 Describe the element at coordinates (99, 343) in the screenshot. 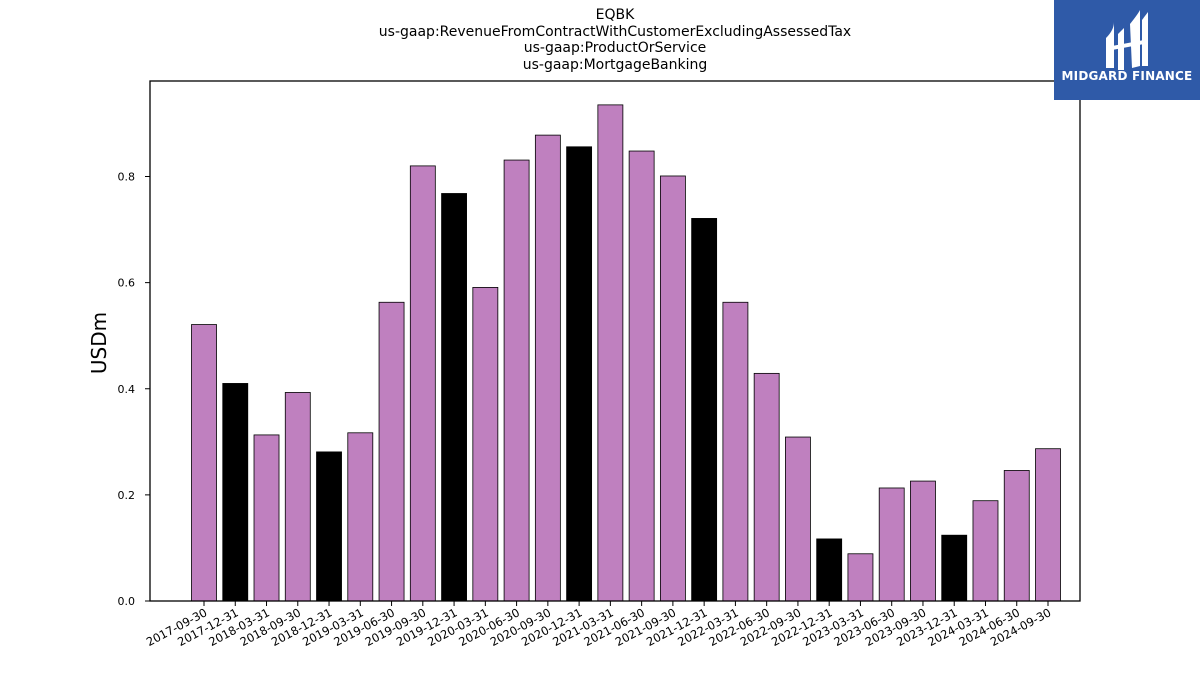

I see `y-axis-label: USDm` at that location.